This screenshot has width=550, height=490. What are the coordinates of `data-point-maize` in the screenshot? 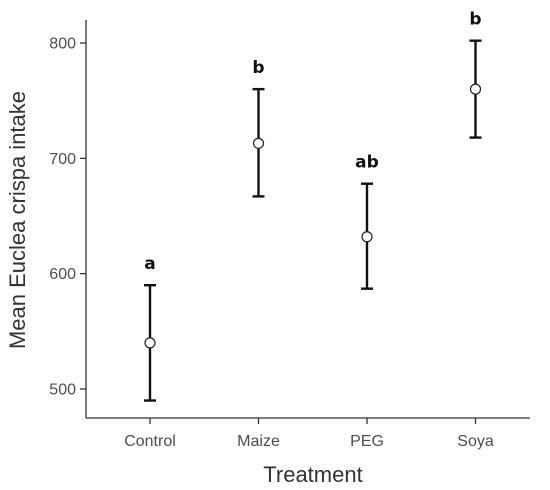 It's located at (258, 143).